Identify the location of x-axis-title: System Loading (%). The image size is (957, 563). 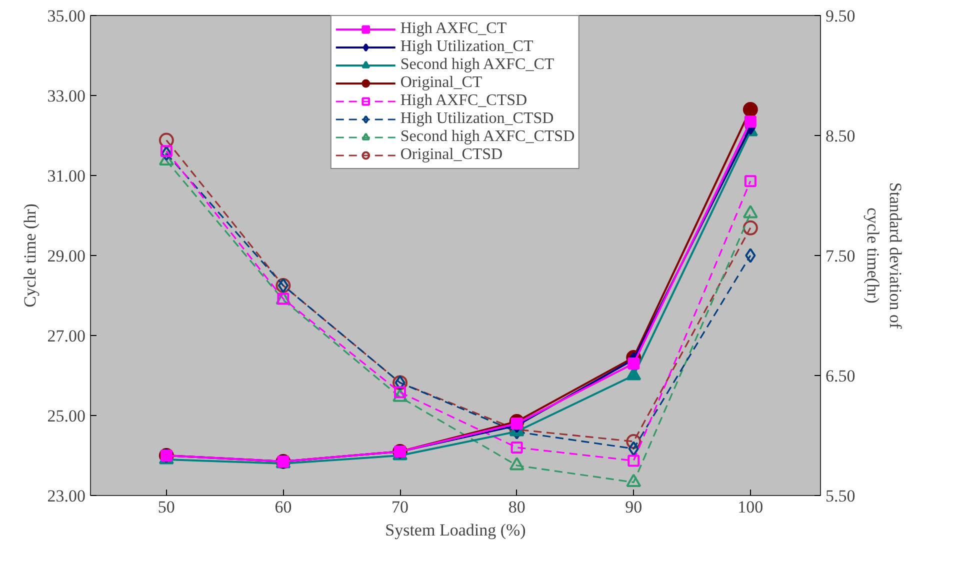
(455, 530).